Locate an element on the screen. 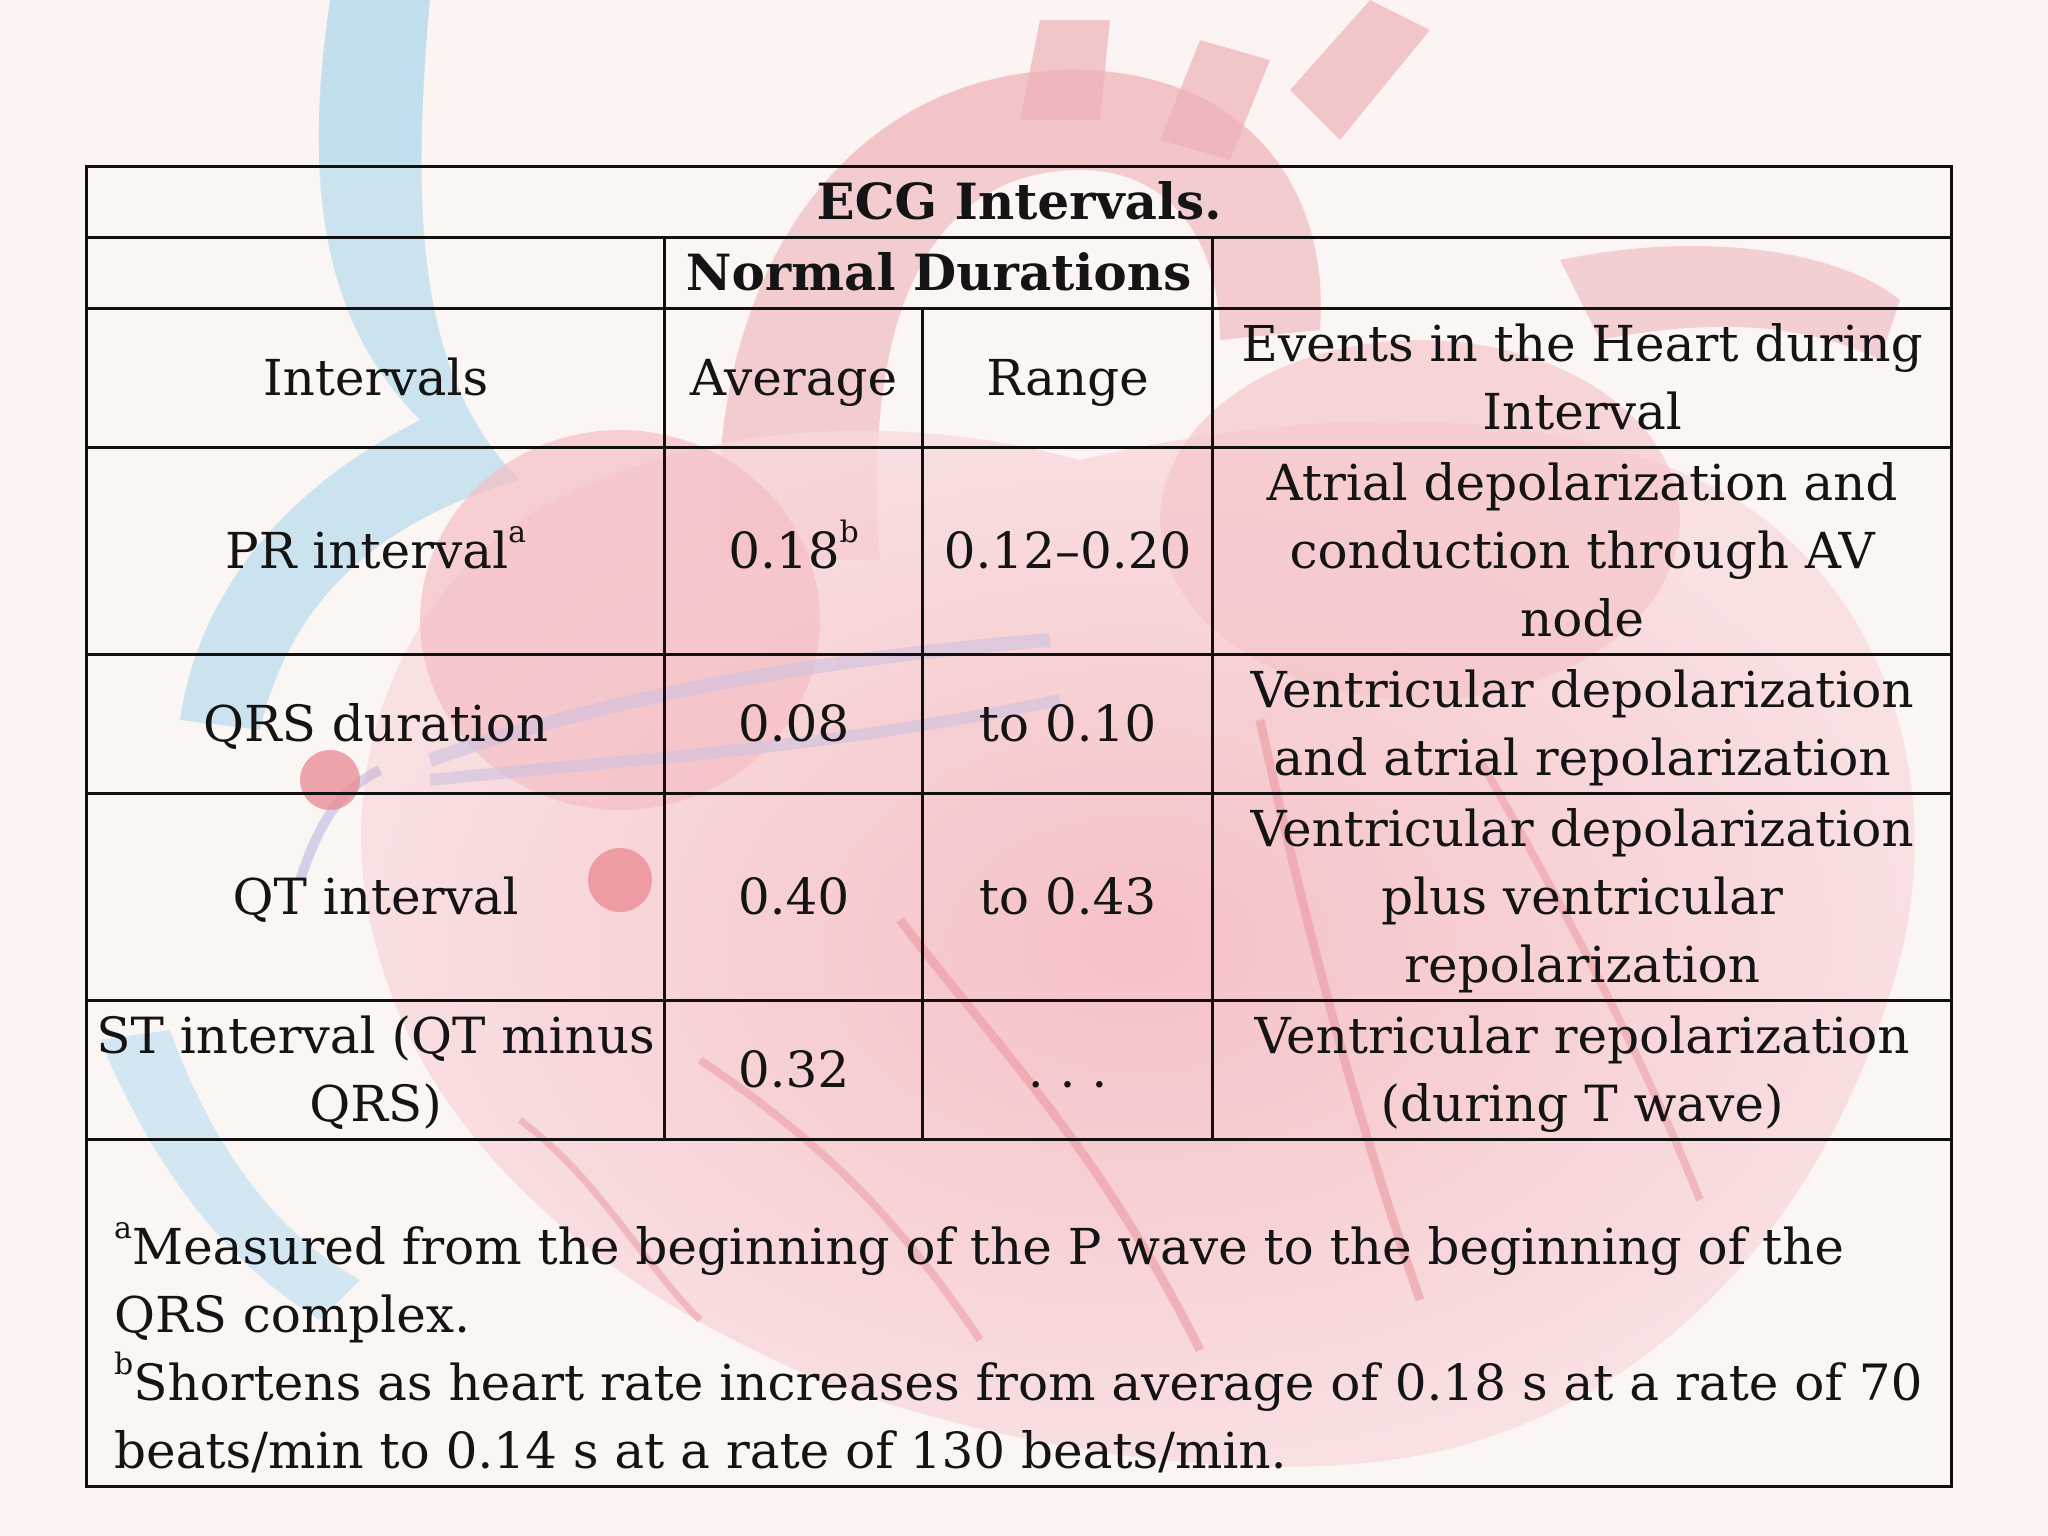 The image size is (2048, 1536). column-header-events: Events in the Heart during Interval is located at coordinates (1582, 378).